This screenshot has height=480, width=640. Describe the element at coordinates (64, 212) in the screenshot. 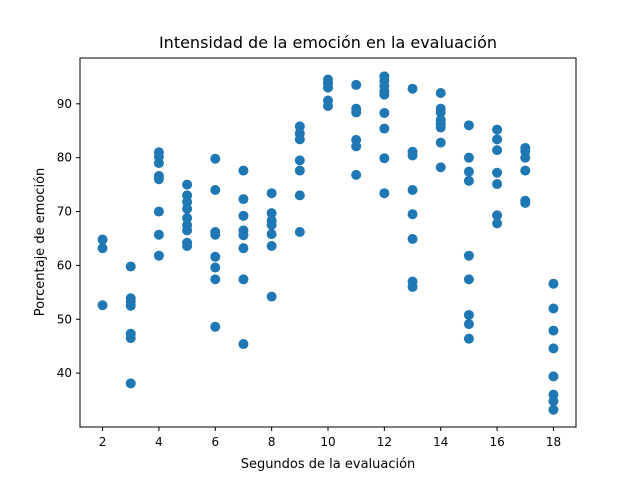

I see `y-tick-label: 70` at that location.